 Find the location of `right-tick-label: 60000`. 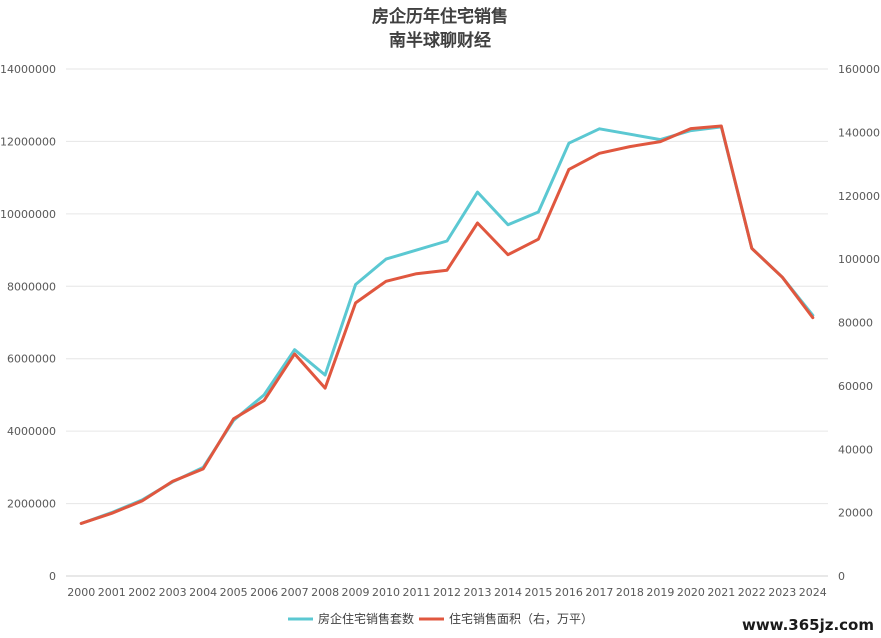

right-tick-label: 60000 is located at coordinates (855, 386).